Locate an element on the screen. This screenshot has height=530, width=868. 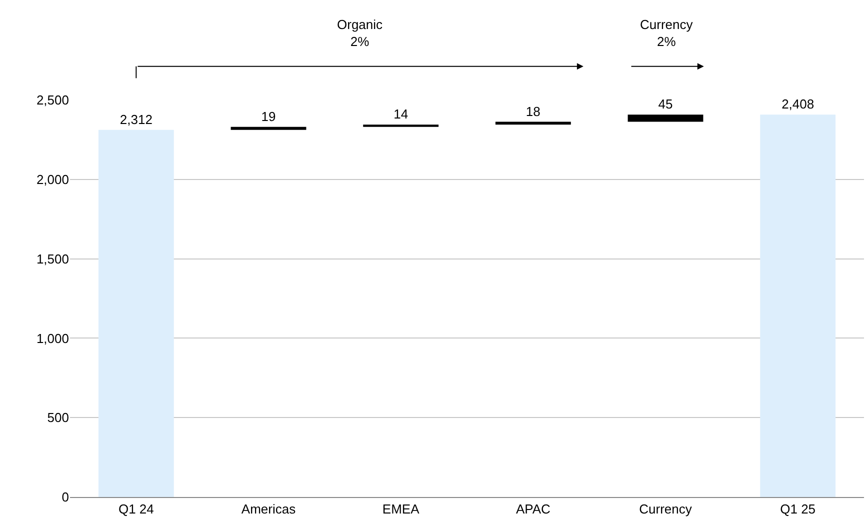
data-label: 2,312 is located at coordinates (136, 119).